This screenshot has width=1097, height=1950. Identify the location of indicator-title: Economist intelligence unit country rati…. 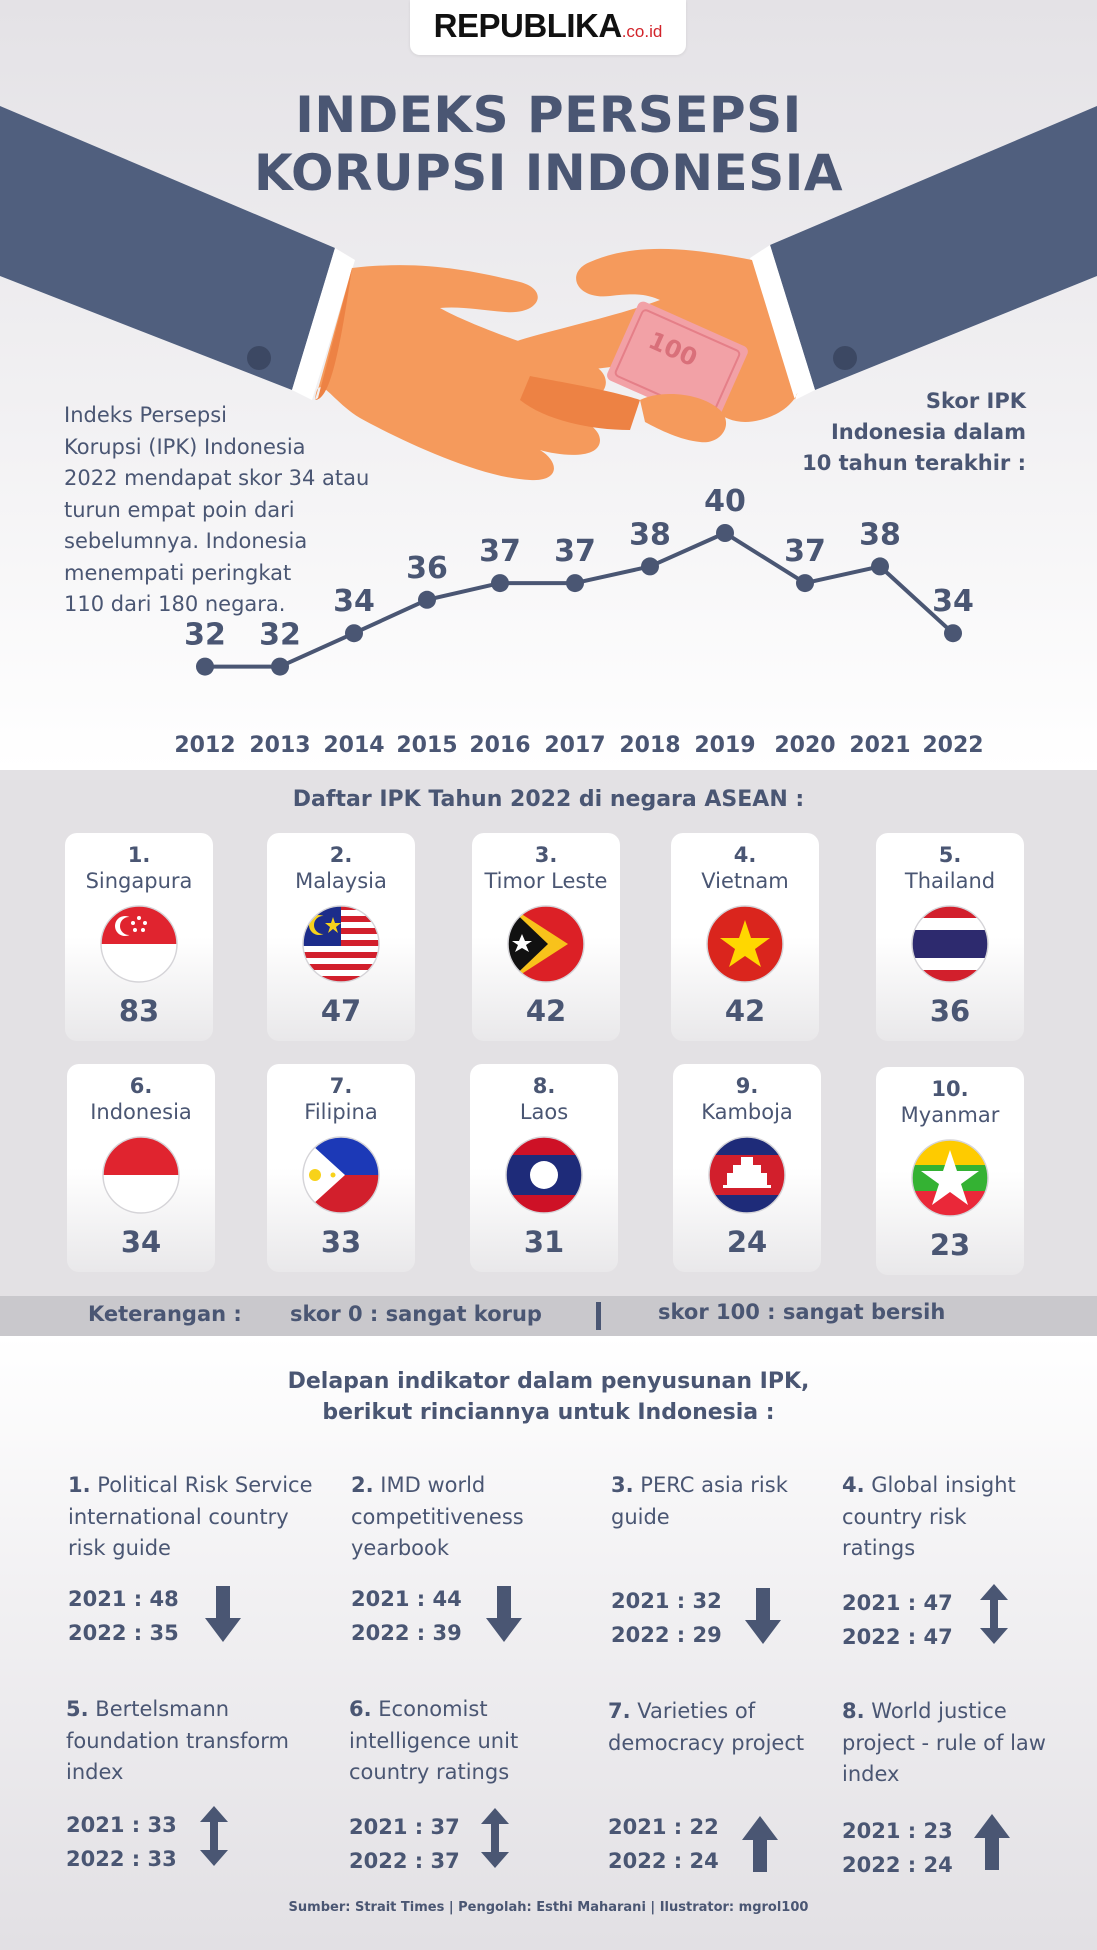
(434, 1740).